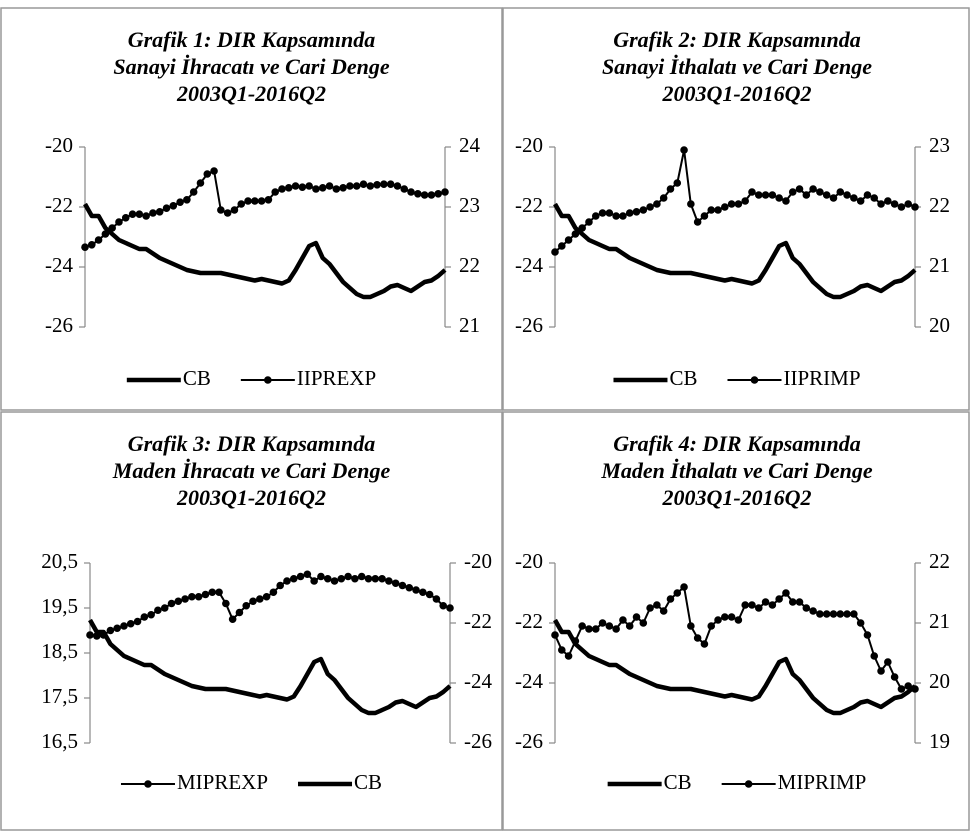 Image resolution: width=971 pixels, height=832 pixels. I want to click on legend-label: CB, so click(368, 782).